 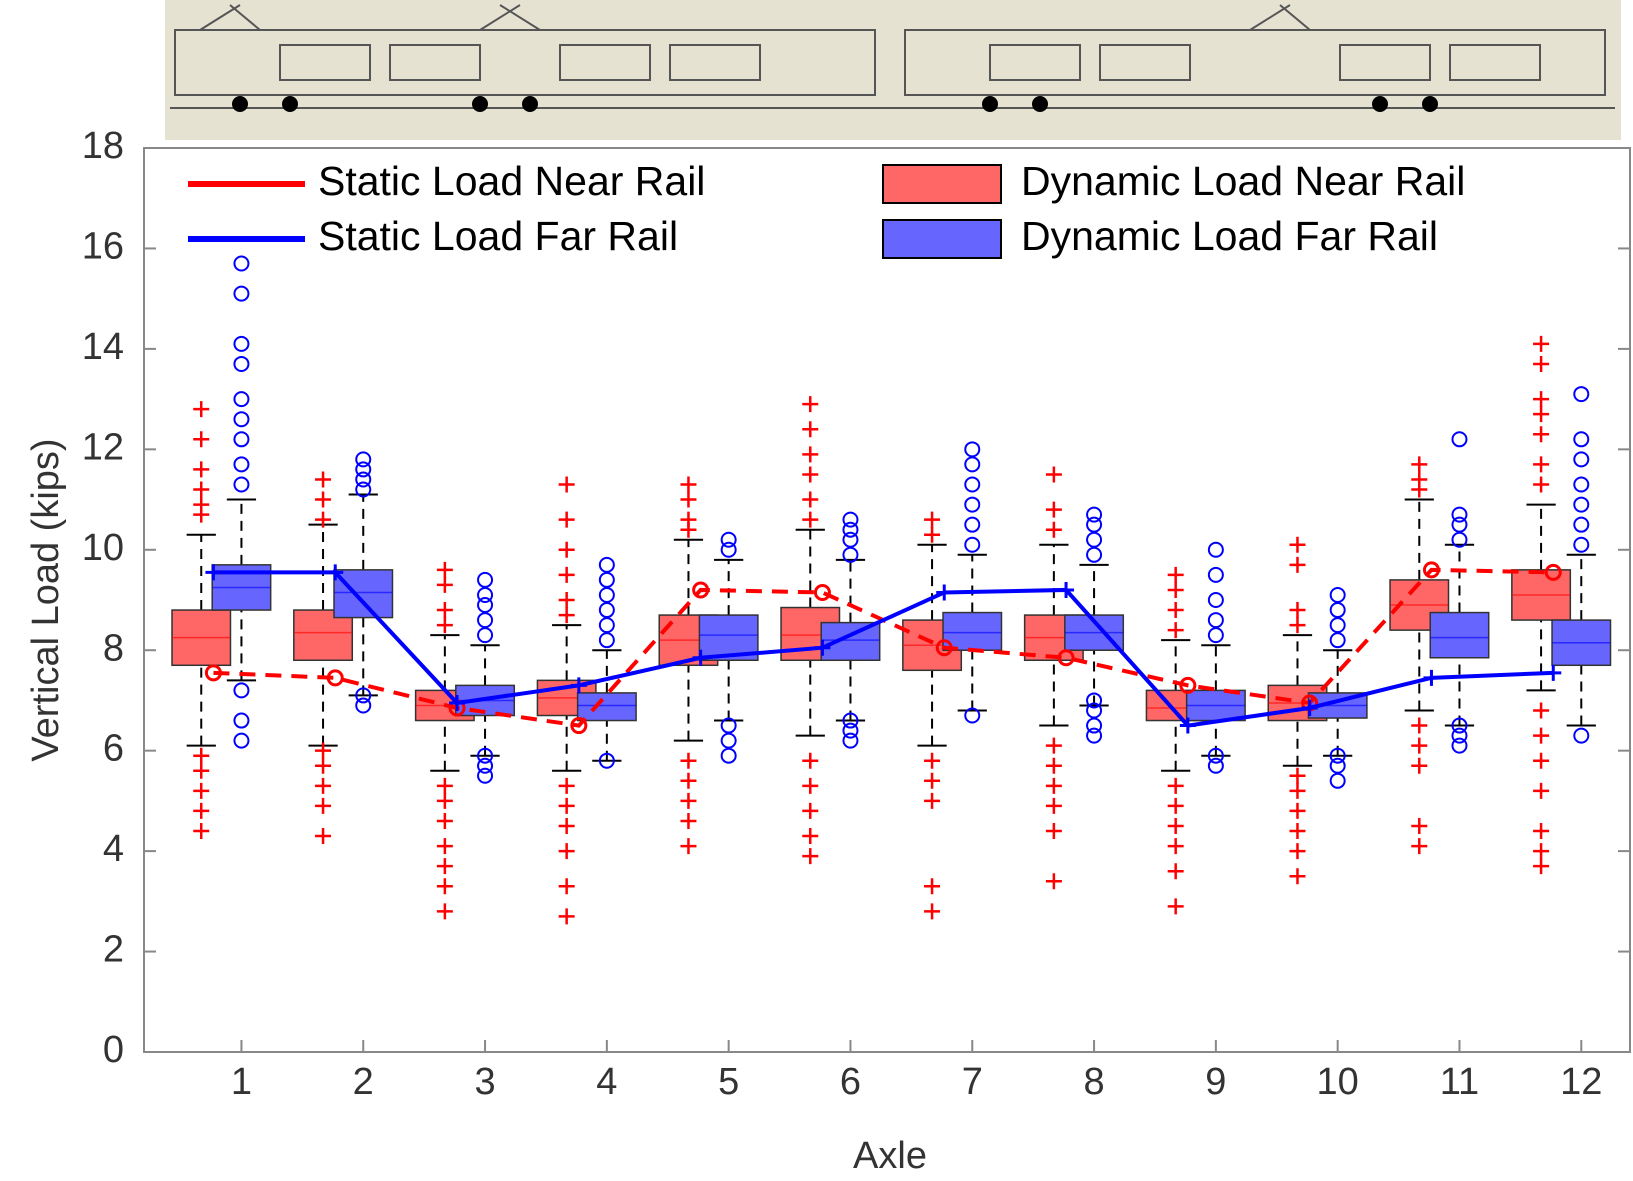 I want to click on x-tick-label: 6, so click(x=850, y=1082).